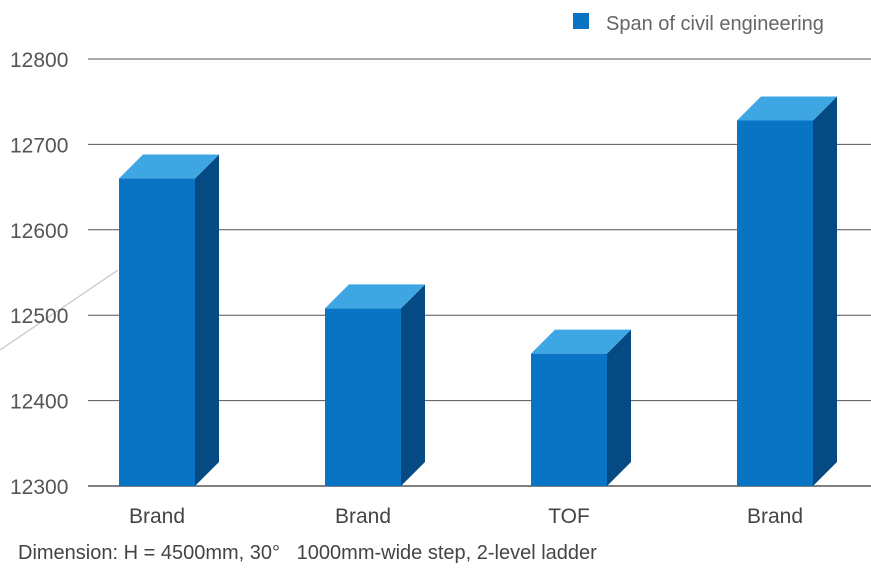 The width and height of the screenshot is (871, 573). I want to click on y-tick-label: 12800, so click(39, 60).